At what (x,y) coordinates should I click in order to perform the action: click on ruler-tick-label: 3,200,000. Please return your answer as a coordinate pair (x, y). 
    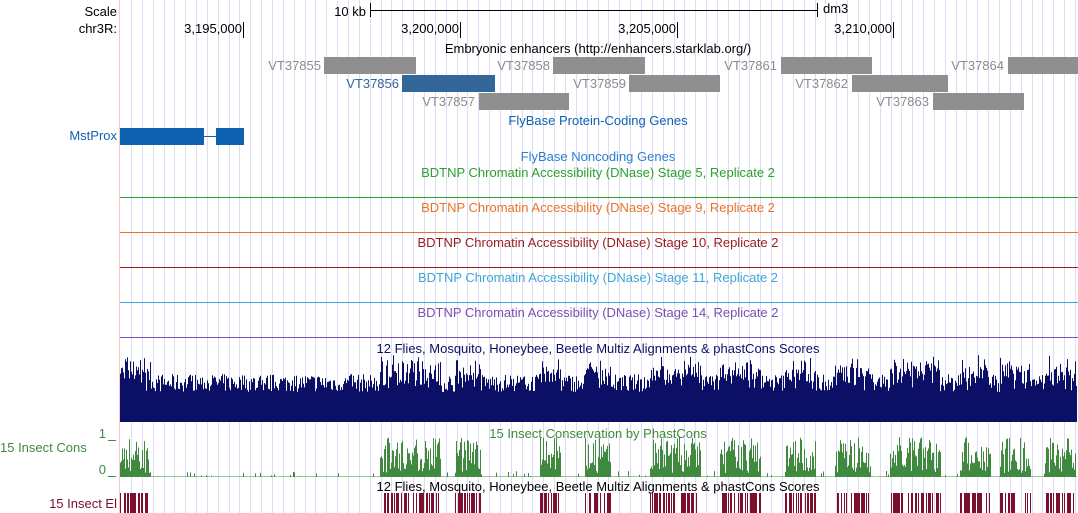
    Looking at the image, I should click on (430, 28).